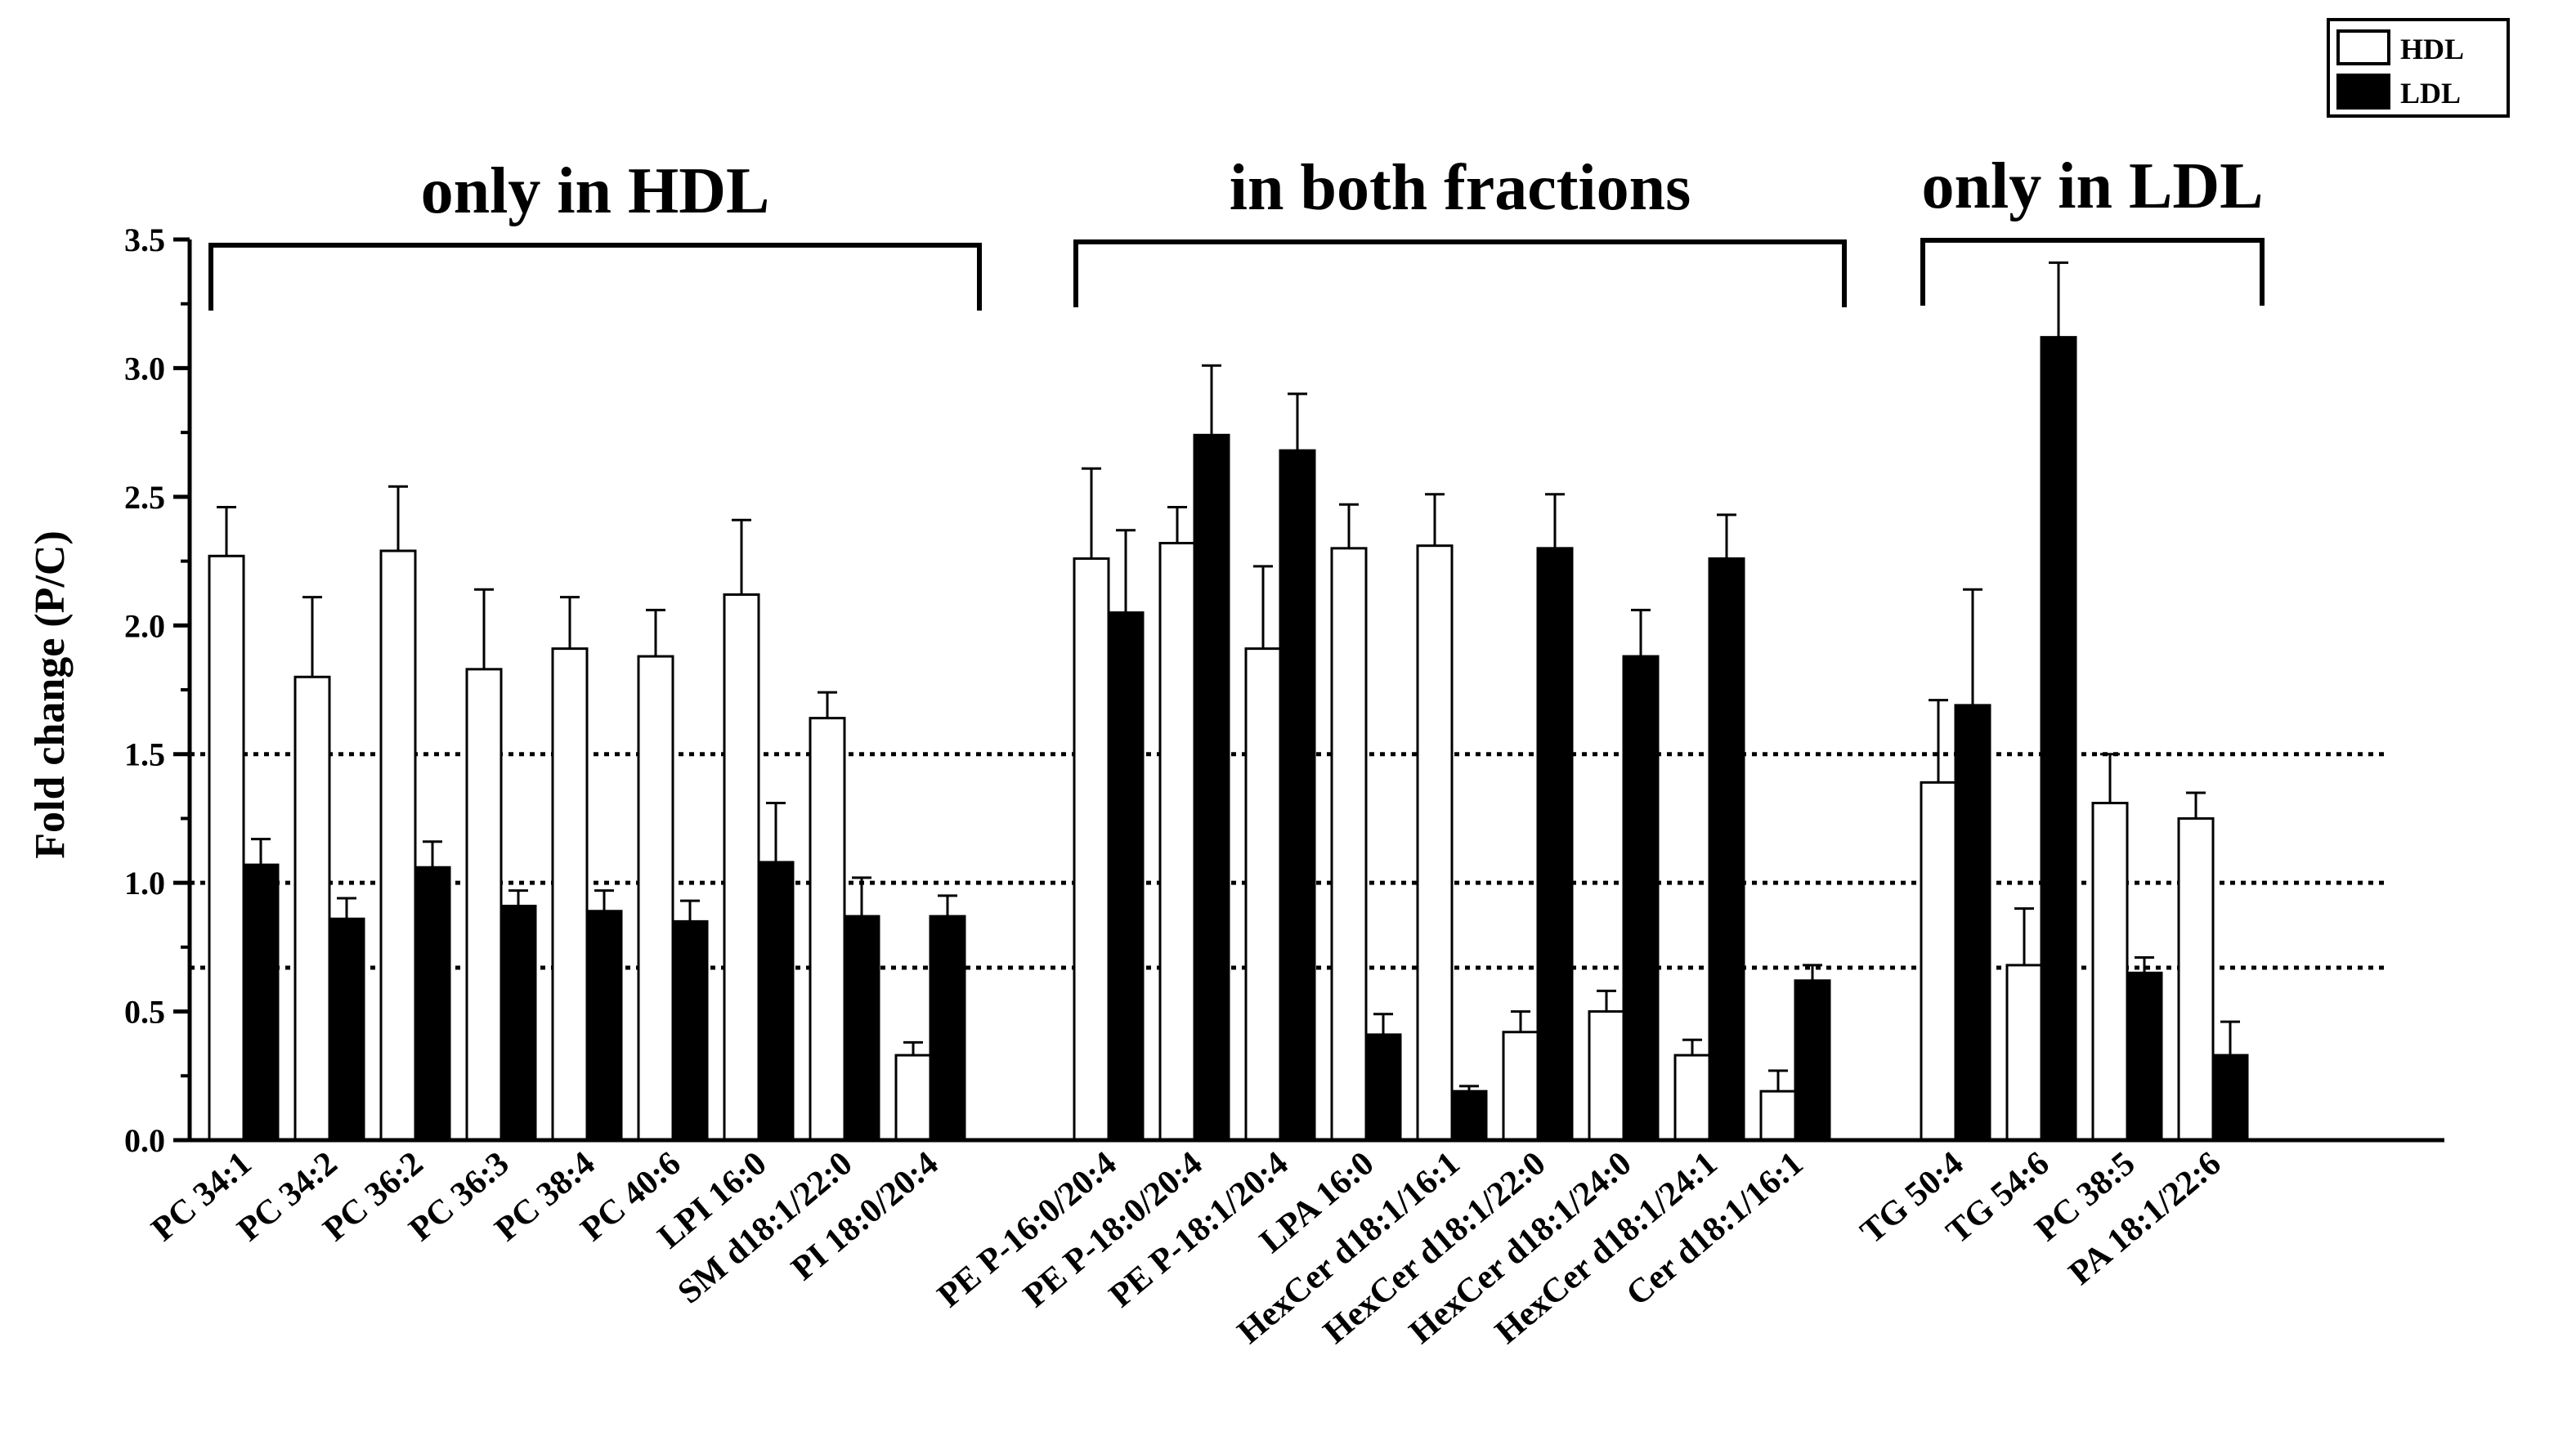 This screenshot has height=1445, width=2576. I want to click on legend-swatch-hdl, so click(2363, 47).